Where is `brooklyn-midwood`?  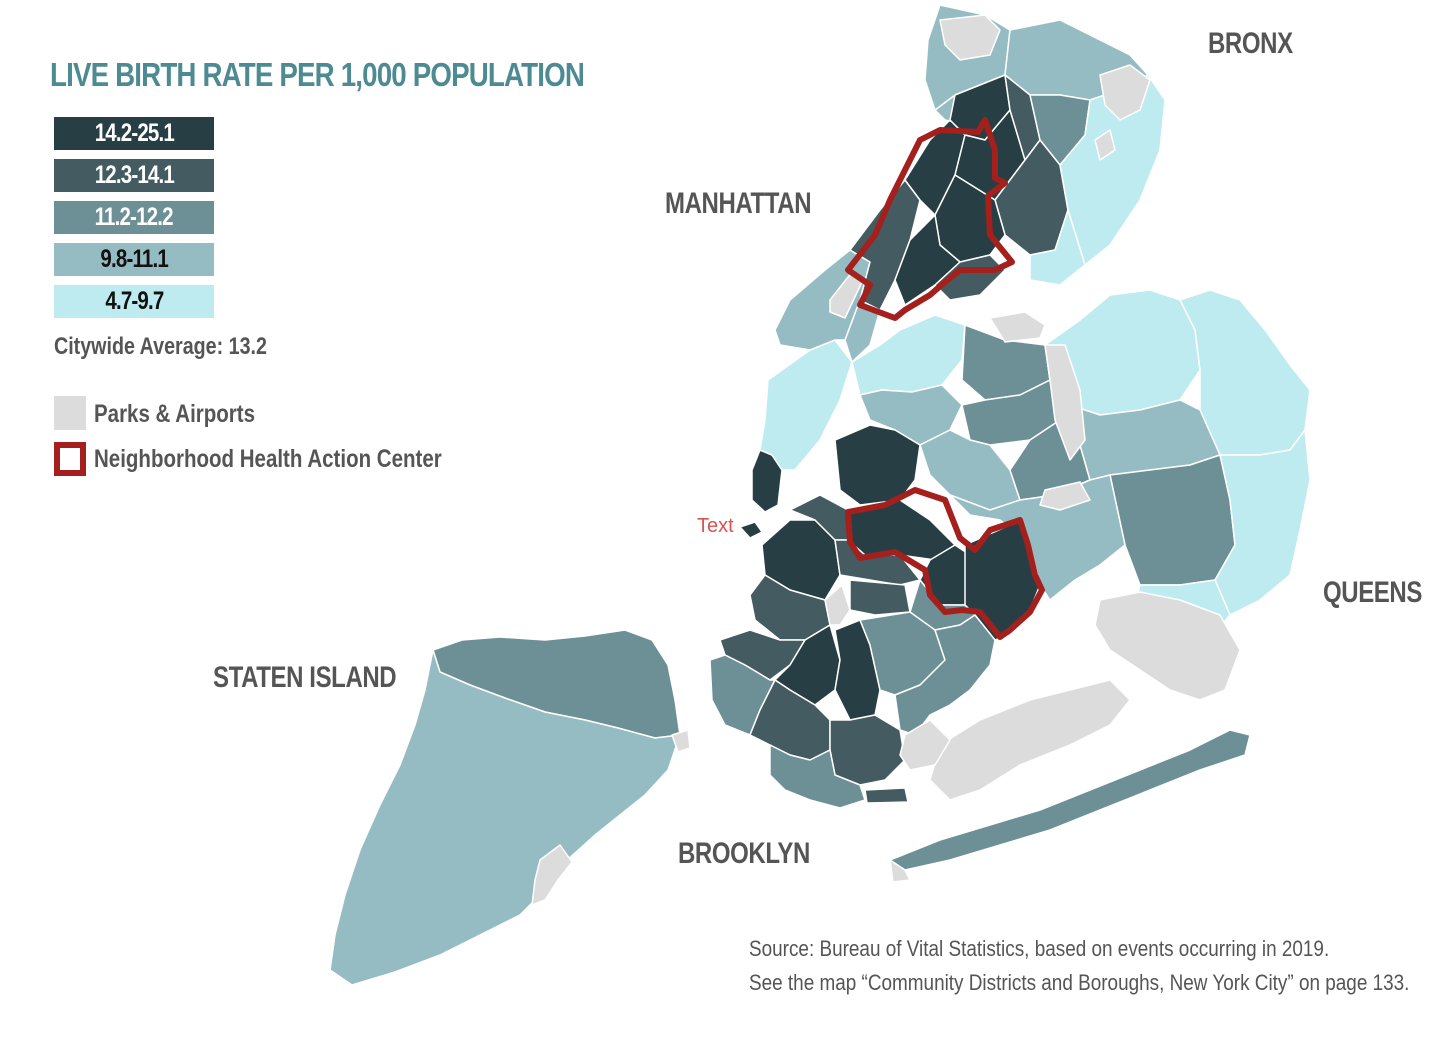
brooklyn-midwood is located at coordinates (867, 750).